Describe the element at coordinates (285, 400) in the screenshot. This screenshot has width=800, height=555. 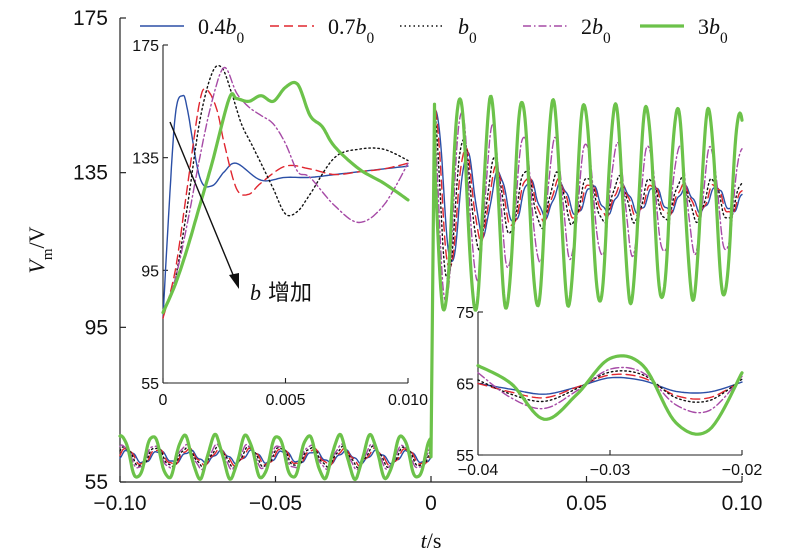
I see `inset-x-tick-label: 0.005` at that location.